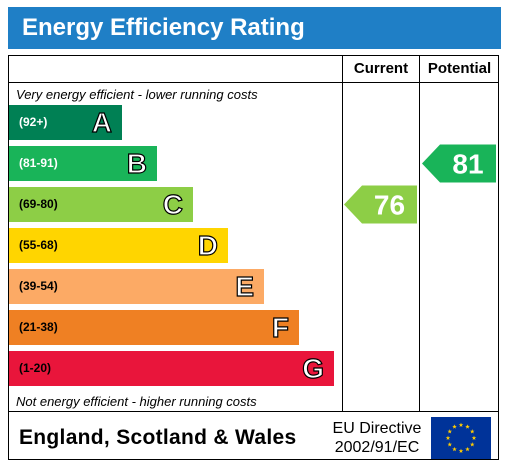  I want to click on column-divider-right, so click(419, 233).